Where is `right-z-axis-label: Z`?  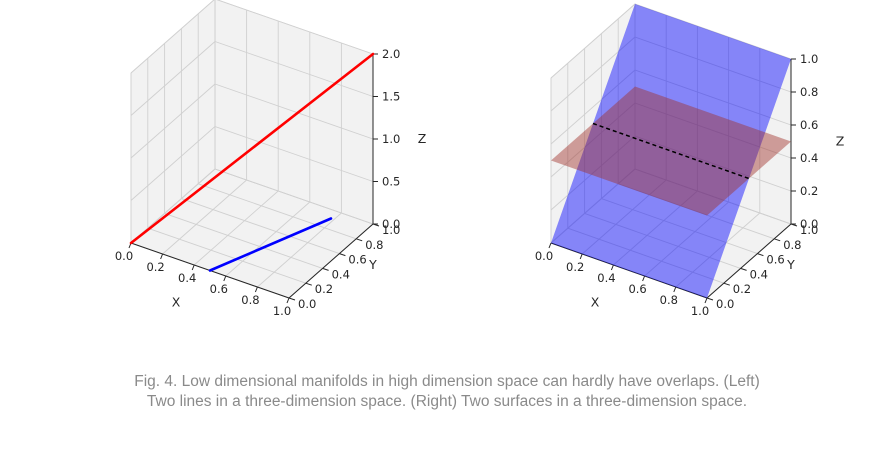 right-z-axis-label: Z is located at coordinates (840, 141).